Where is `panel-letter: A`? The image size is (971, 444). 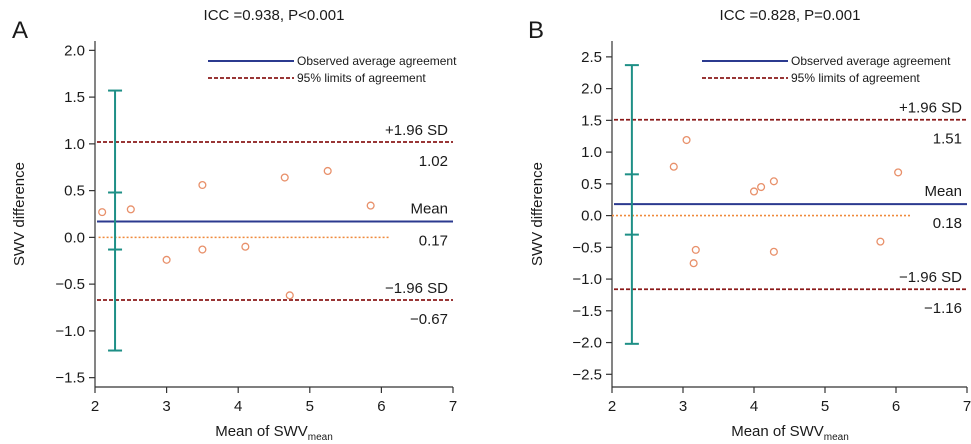
panel-letter: A is located at coordinates (20, 30).